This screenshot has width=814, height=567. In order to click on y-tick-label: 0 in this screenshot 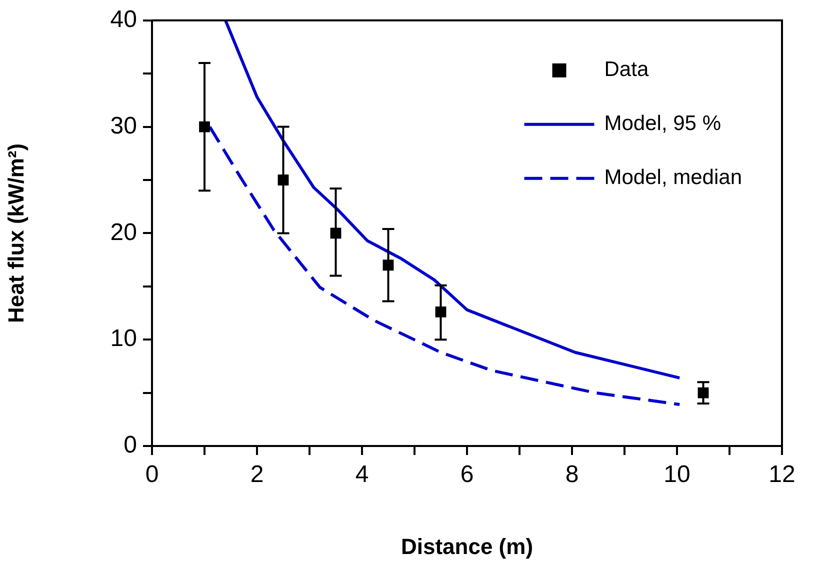, I will do `click(130, 445)`.